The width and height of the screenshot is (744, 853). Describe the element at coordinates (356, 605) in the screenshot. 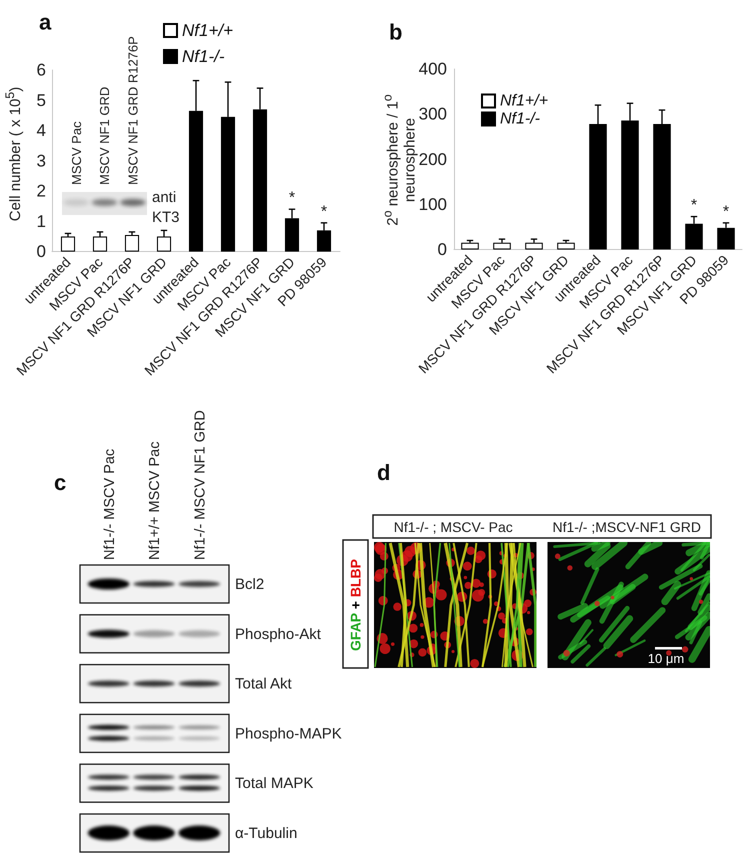

I see `text: GFAP + BLBP` at that location.